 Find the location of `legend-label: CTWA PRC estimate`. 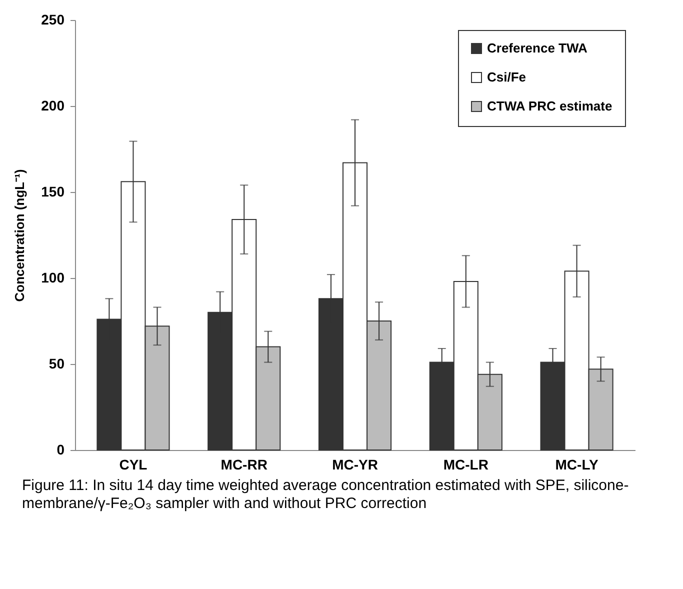

legend-label: CTWA PRC estimate is located at coordinates (549, 106).